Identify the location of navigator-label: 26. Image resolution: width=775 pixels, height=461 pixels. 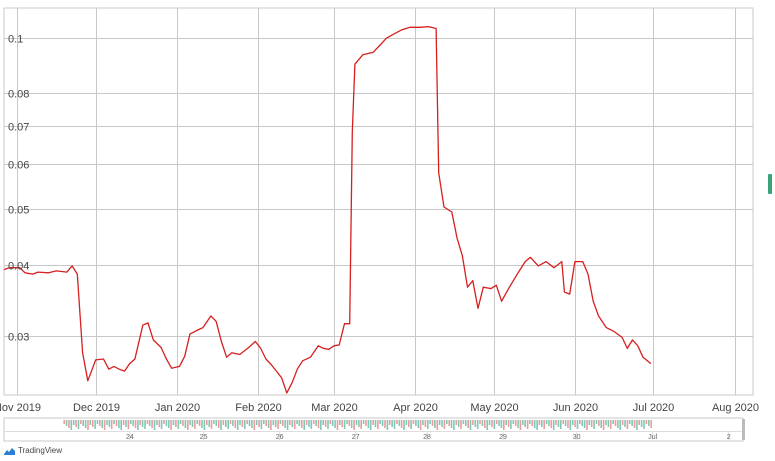
(280, 437).